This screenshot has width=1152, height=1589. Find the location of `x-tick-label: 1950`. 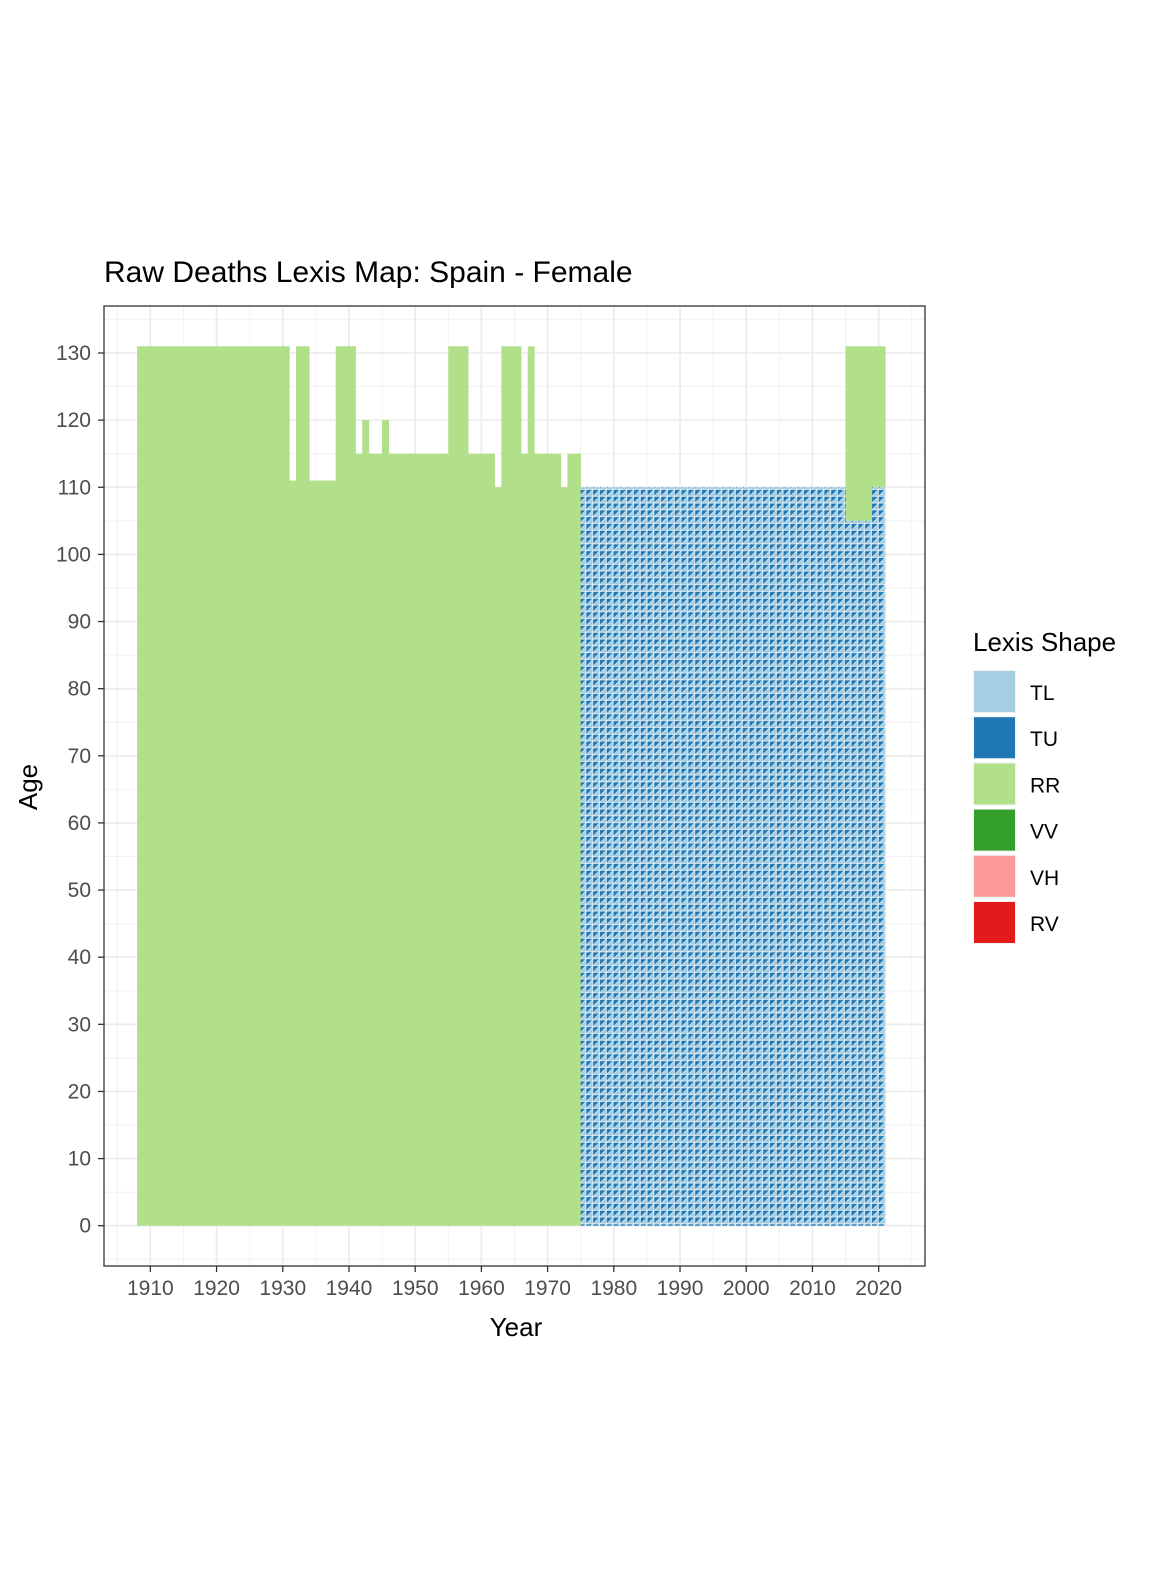

x-tick-label: 1950 is located at coordinates (415, 1288).